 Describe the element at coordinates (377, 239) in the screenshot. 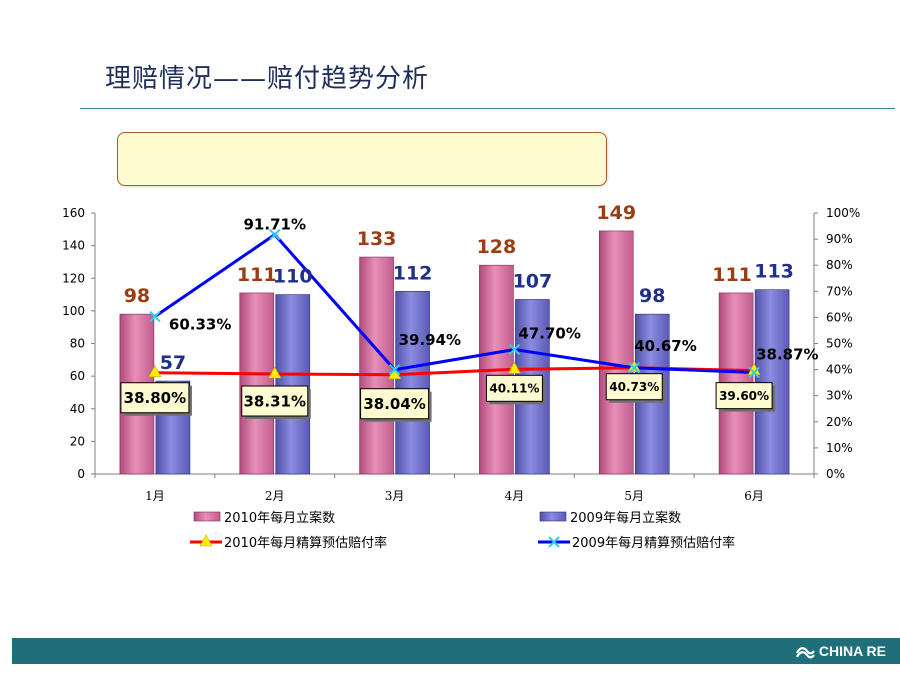

I see `bar-2010-value-label: 133` at that location.